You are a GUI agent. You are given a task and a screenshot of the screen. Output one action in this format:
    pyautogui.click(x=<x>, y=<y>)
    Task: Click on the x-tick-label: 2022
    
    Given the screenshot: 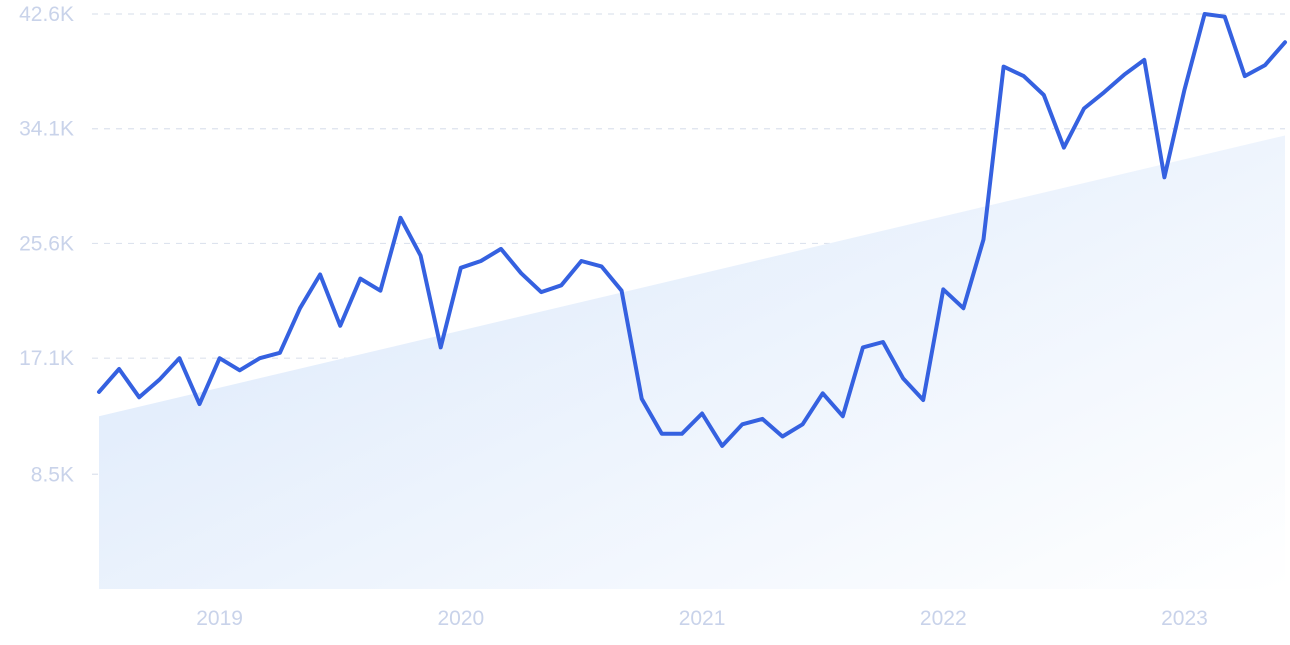 What is the action you would take?
    pyautogui.click(x=943, y=618)
    